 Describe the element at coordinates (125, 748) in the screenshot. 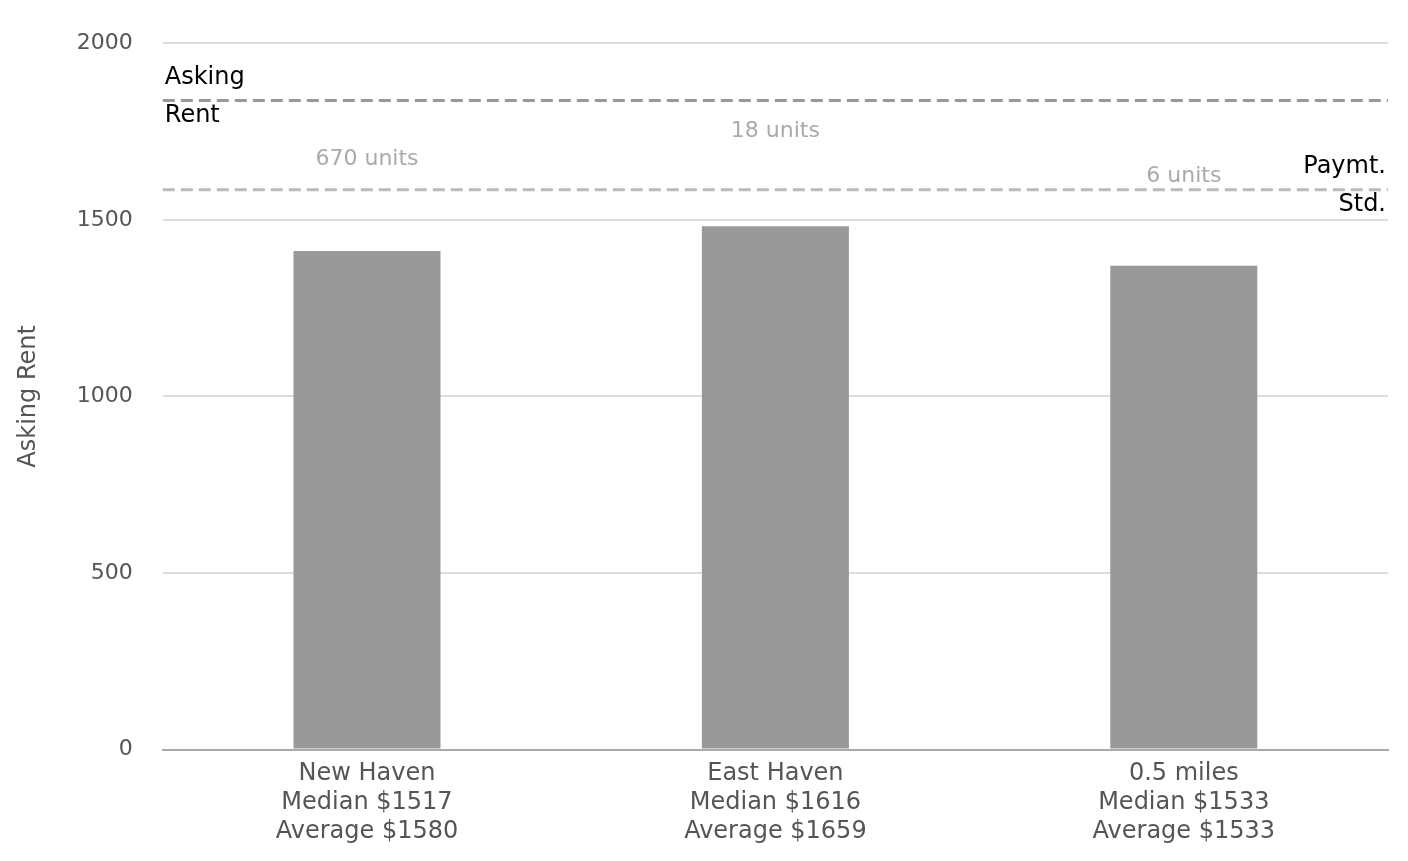

I see `y-tick-label: 0` at that location.